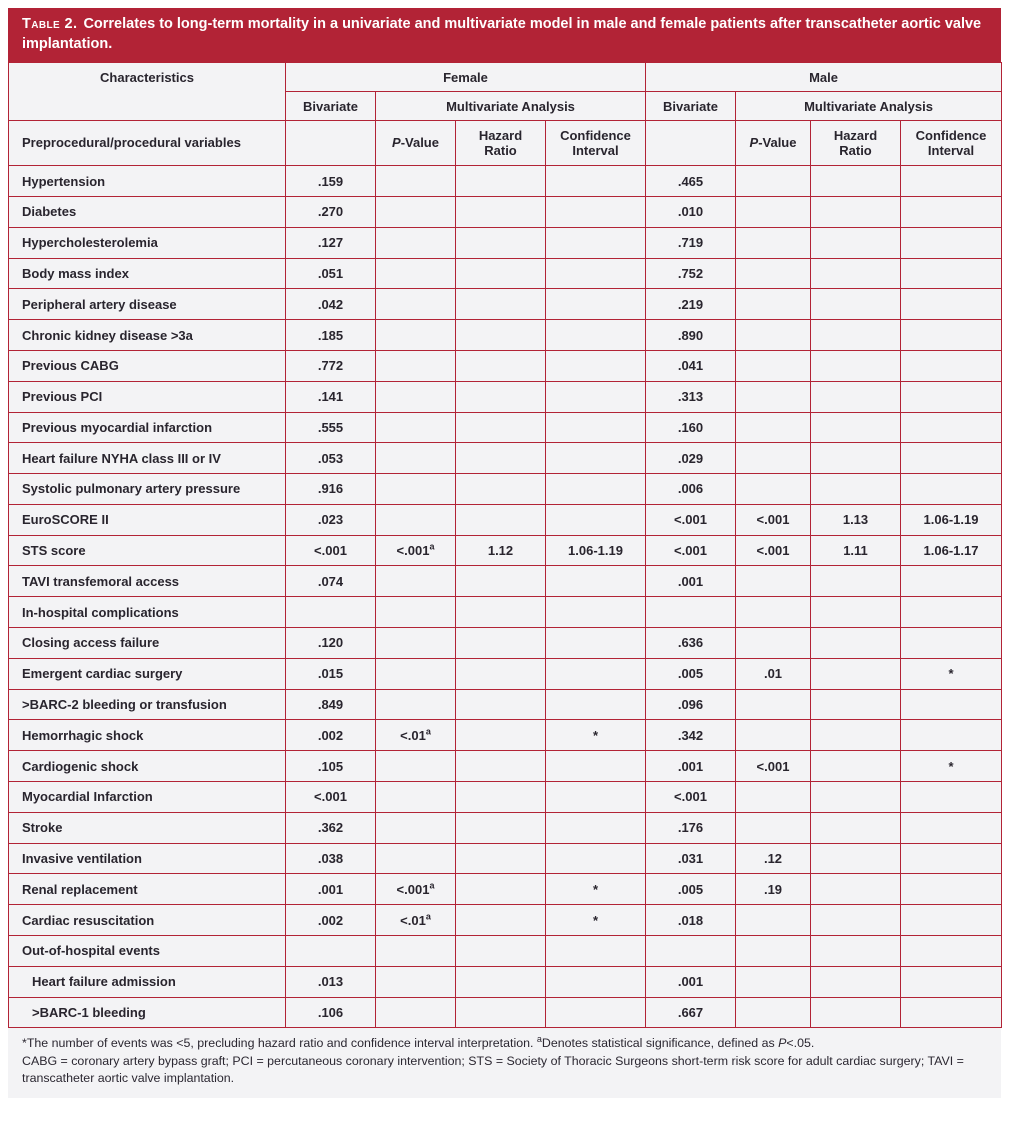  What do you see at coordinates (147, 335) in the screenshot?
I see `row-label-cell: Chronic kidney disease >3a` at bounding box center [147, 335].